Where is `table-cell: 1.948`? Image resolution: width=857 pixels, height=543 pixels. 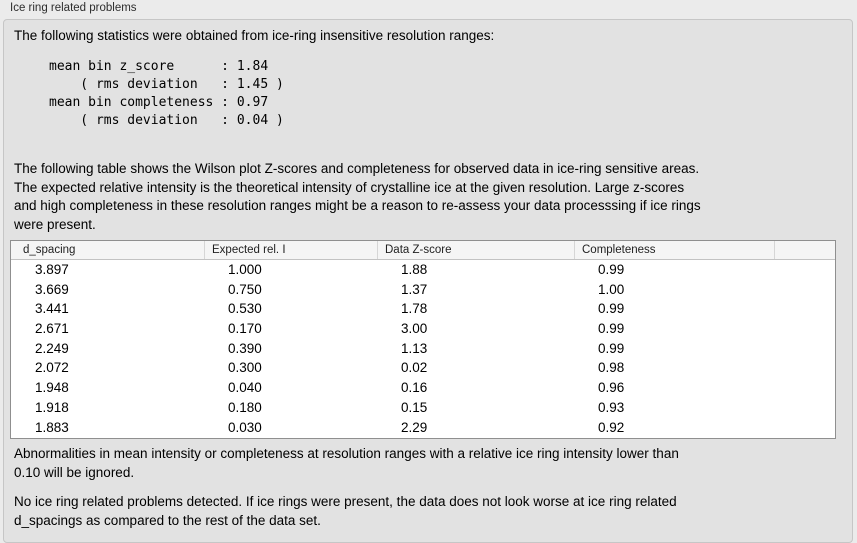
table-cell: 1.948 is located at coordinates (52, 388).